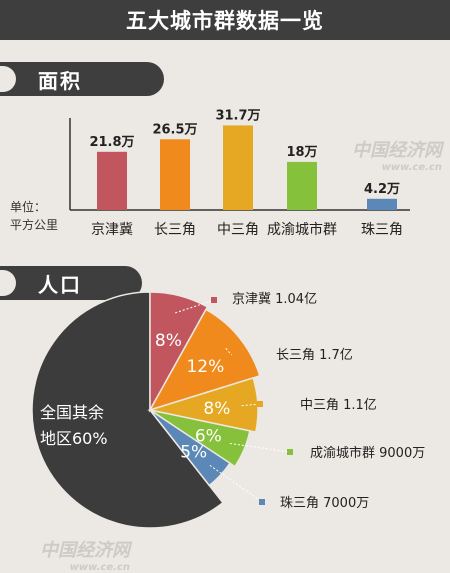 The width and height of the screenshot is (450, 573). Describe the element at coordinates (60, 80) in the screenshot. I see `section-label-area: 面积` at that location.